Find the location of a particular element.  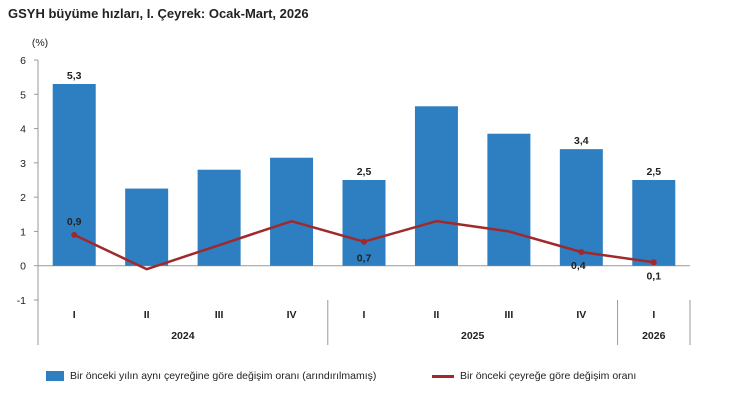

y-tick-label: 4 is located at coordinates (23, 130).